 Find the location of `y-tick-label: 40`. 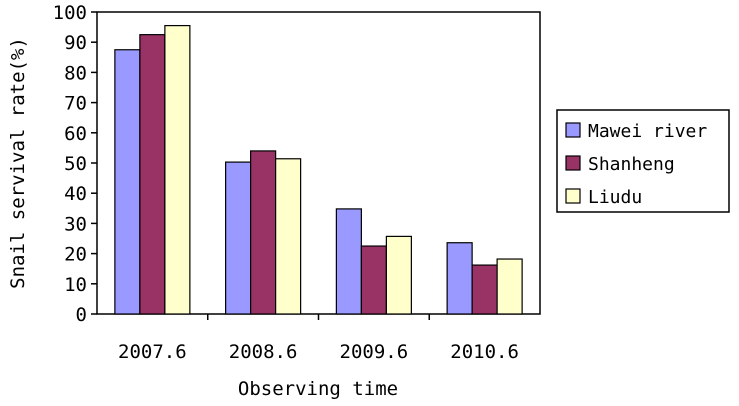

y-tick-label: 40 is located at coordinates (75, 194).